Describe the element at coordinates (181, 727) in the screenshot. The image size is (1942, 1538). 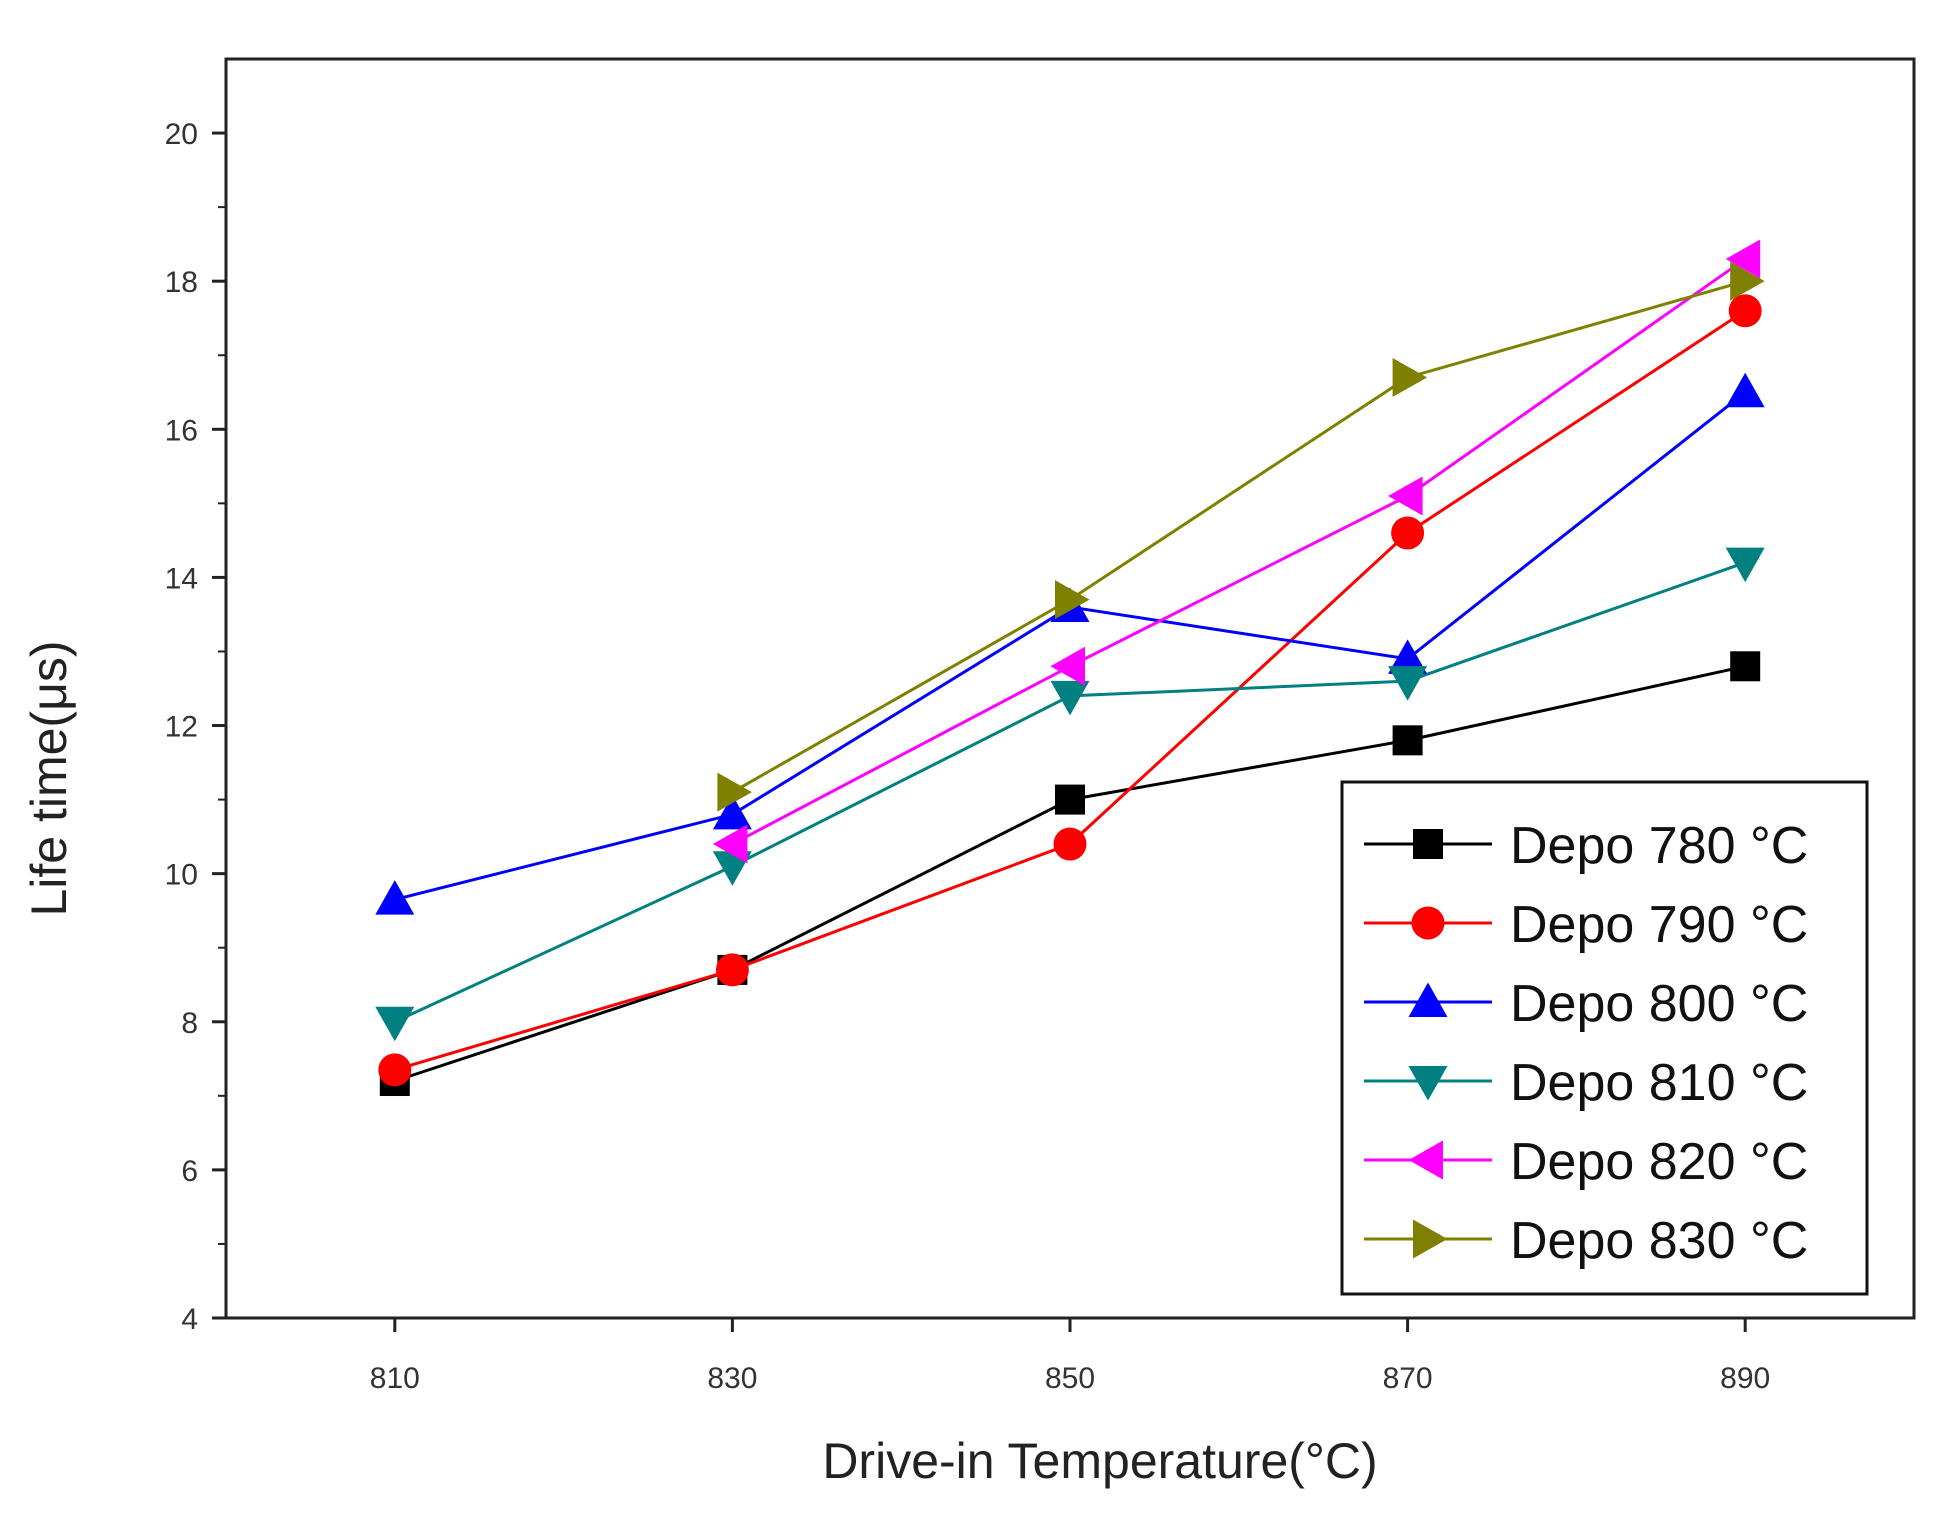
I see `y-tick-label: 12` at that location.